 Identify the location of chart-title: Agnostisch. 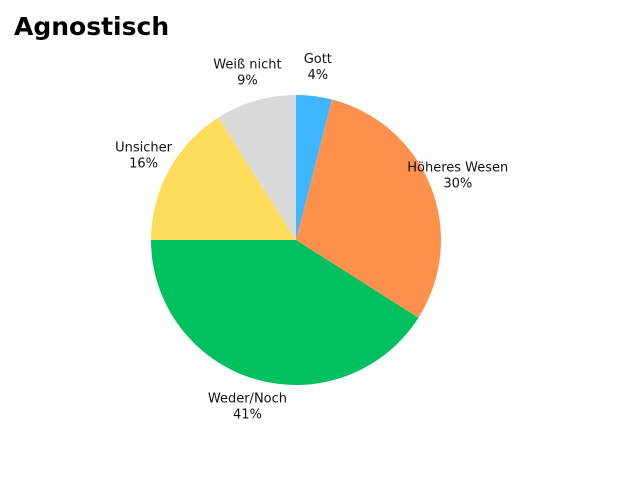
(91, 26).